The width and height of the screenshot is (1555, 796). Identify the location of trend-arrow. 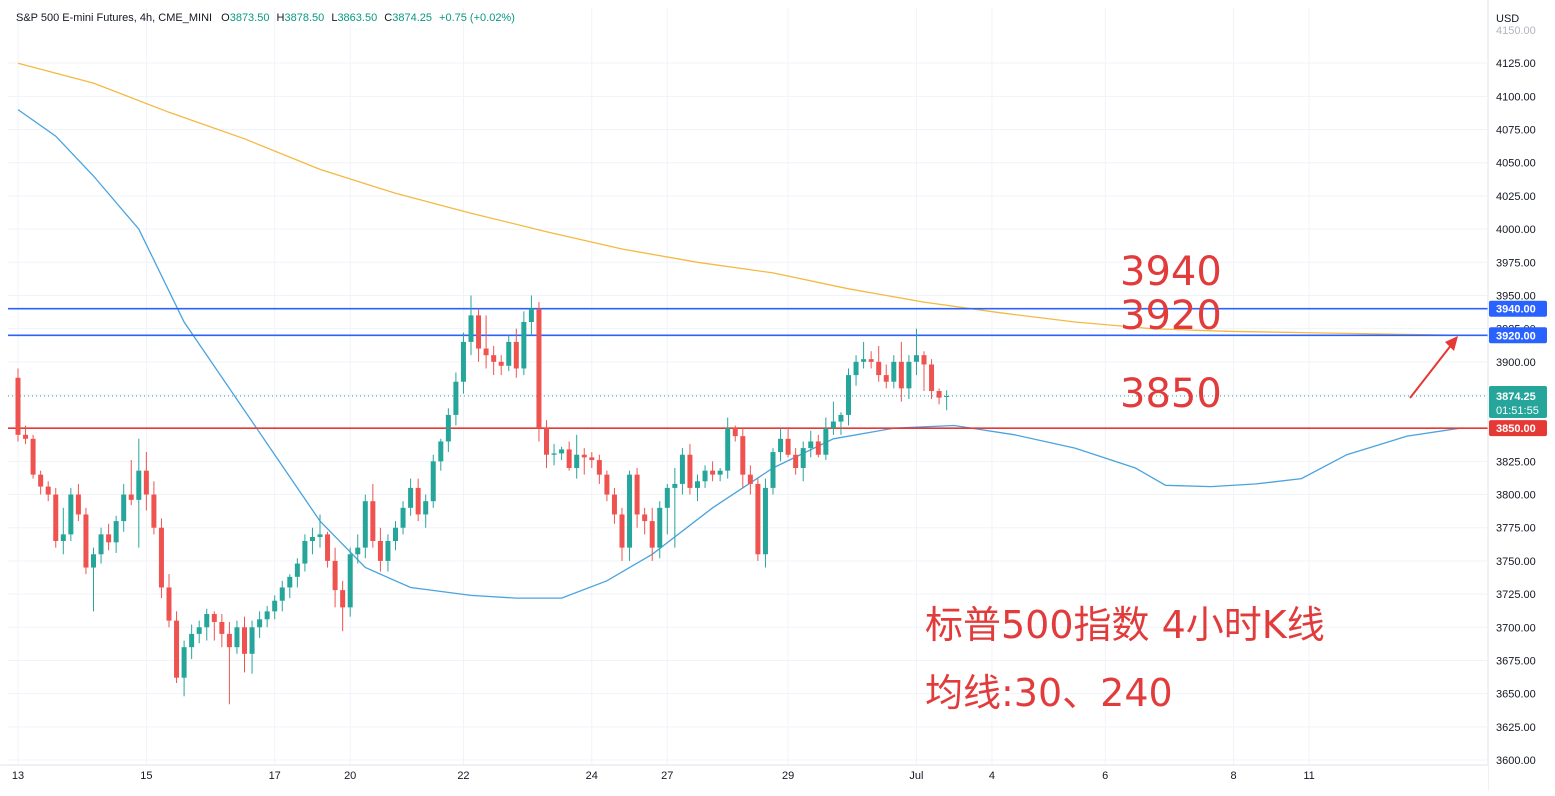
(1433, 367).